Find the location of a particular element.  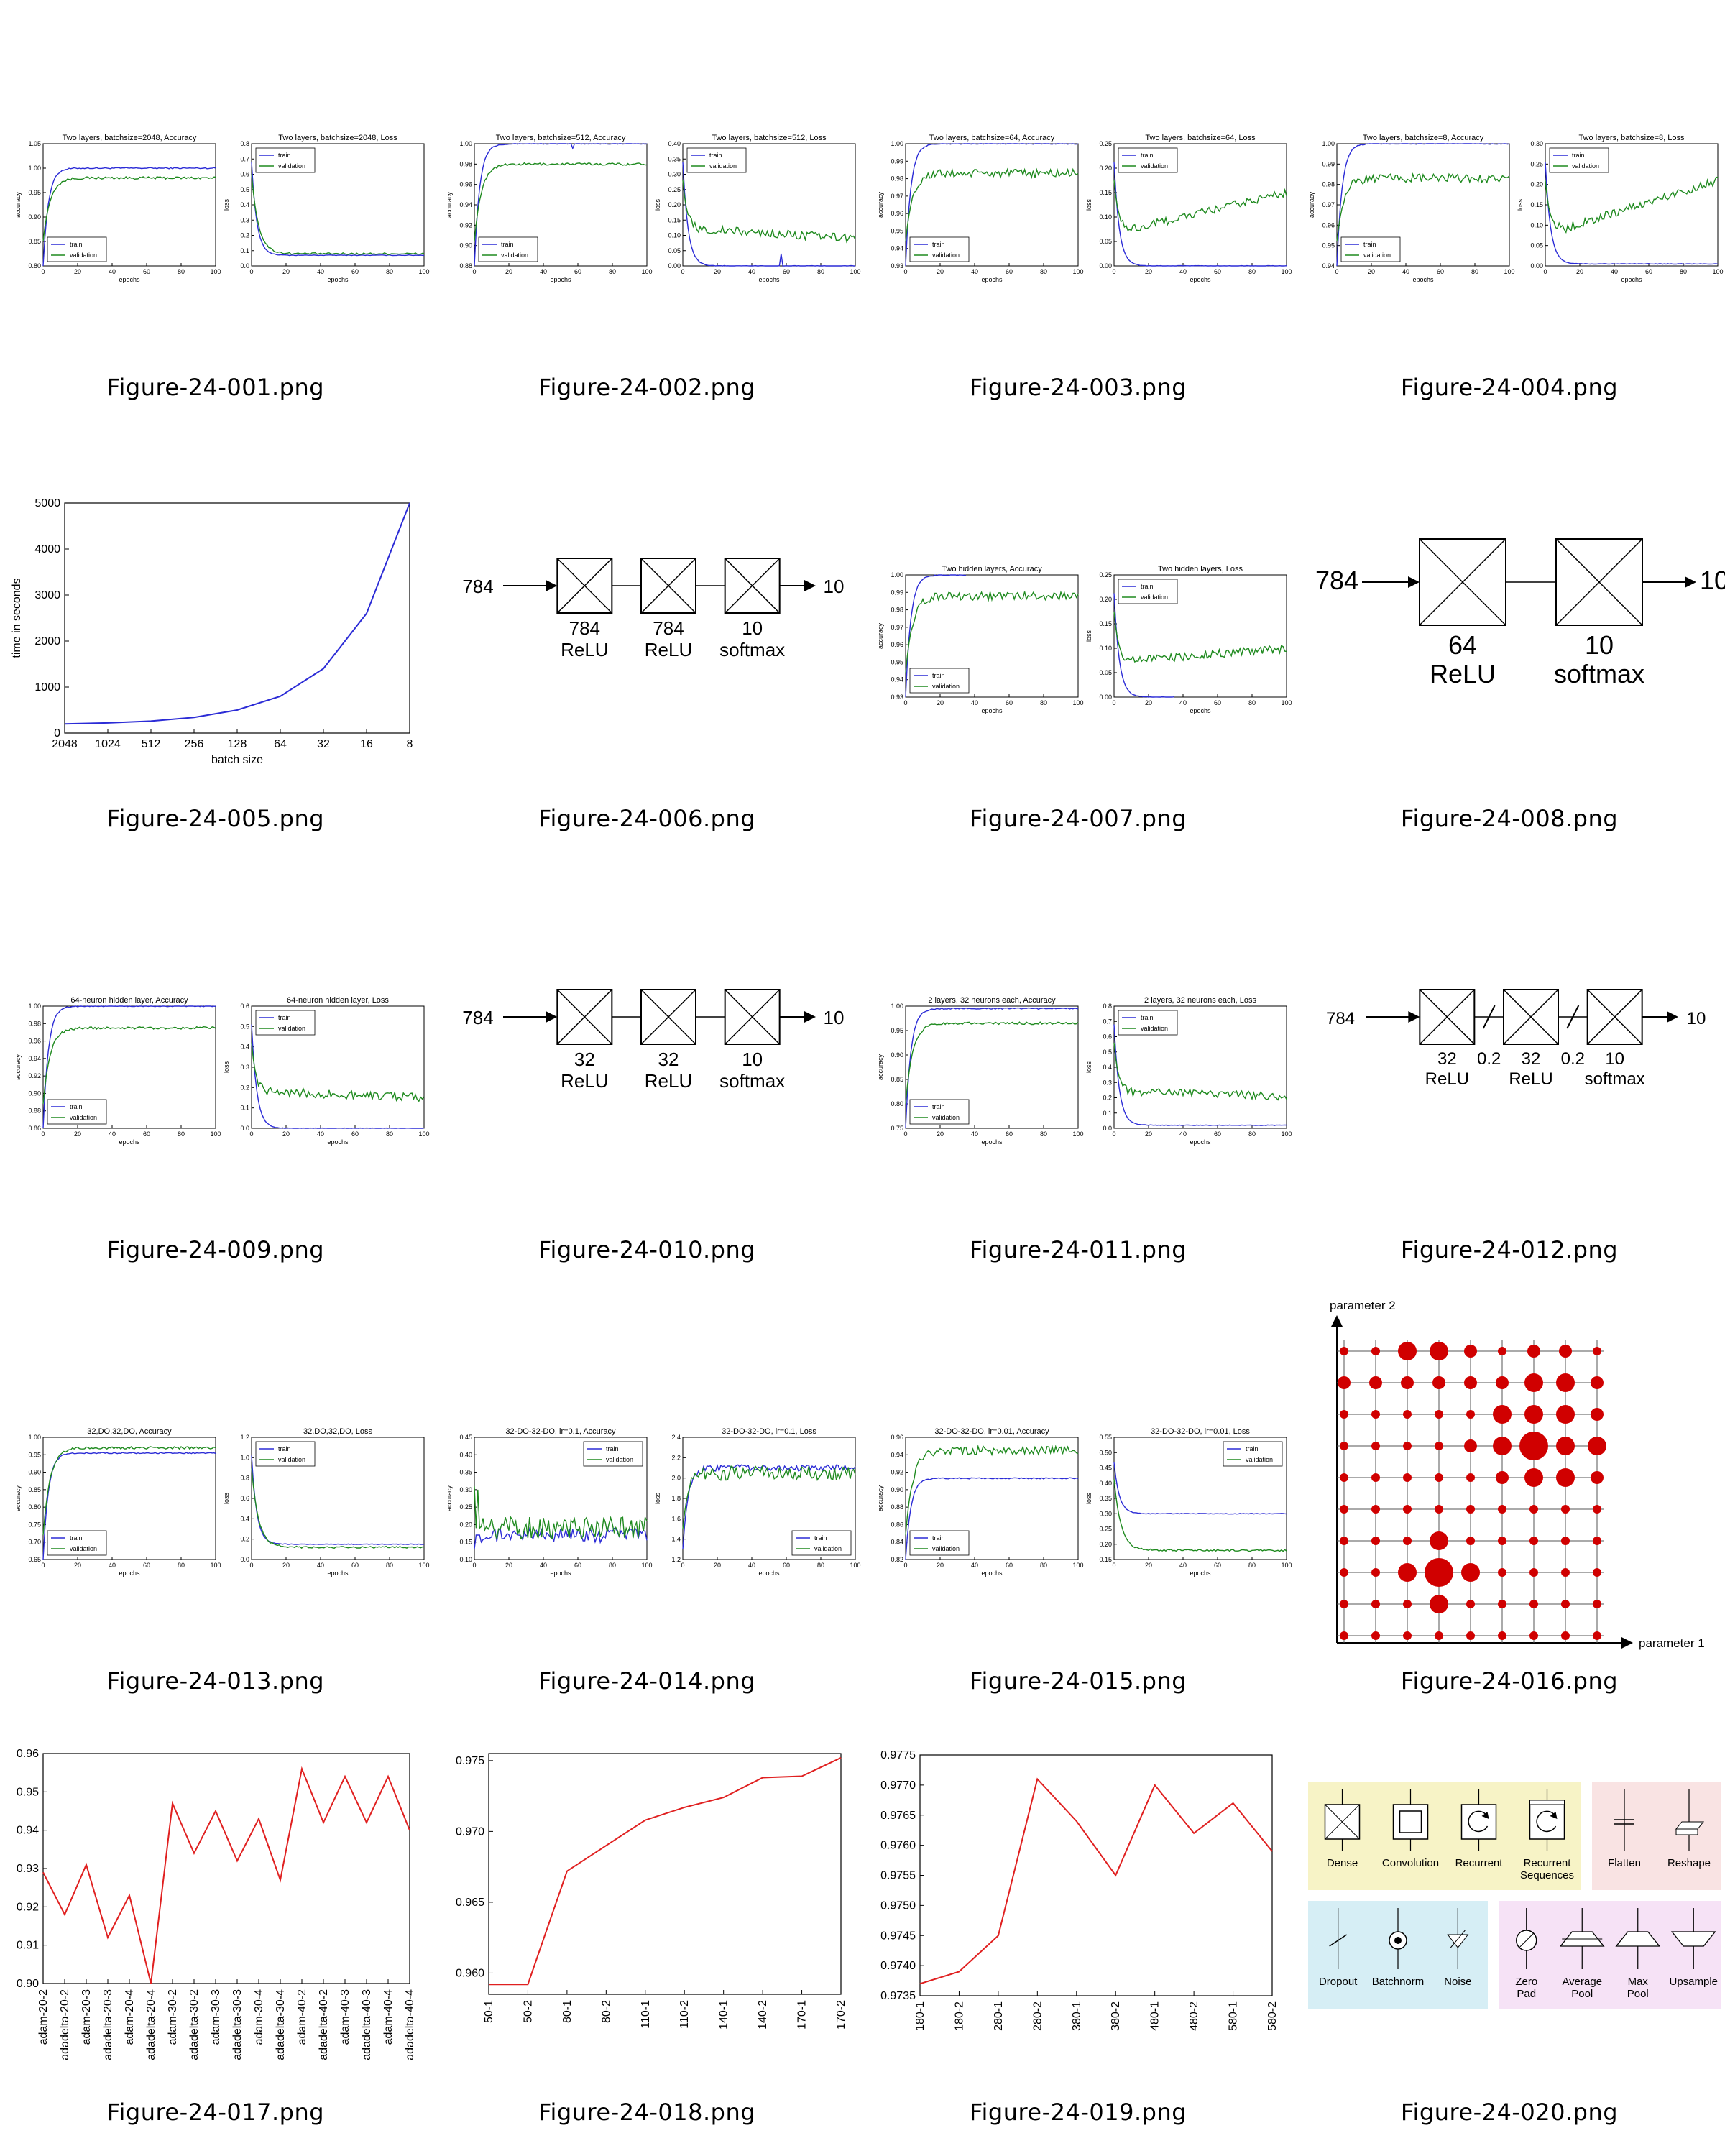

legend-validation-label: validation is located at coordinates (514, 255).